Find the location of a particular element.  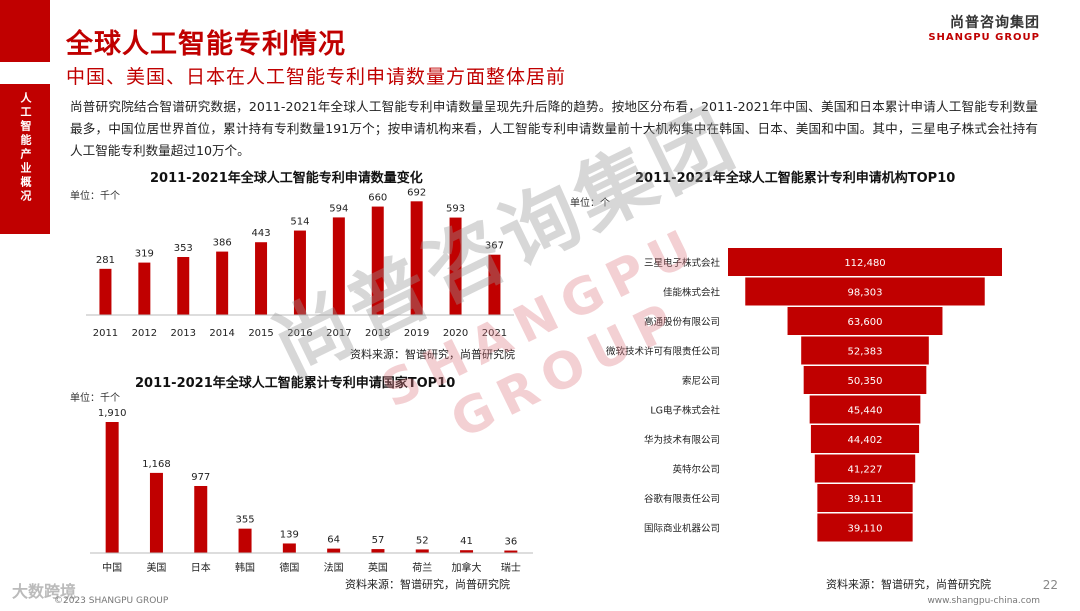

chart3-value-label: 63,600 is located at coordinates (865, 322).